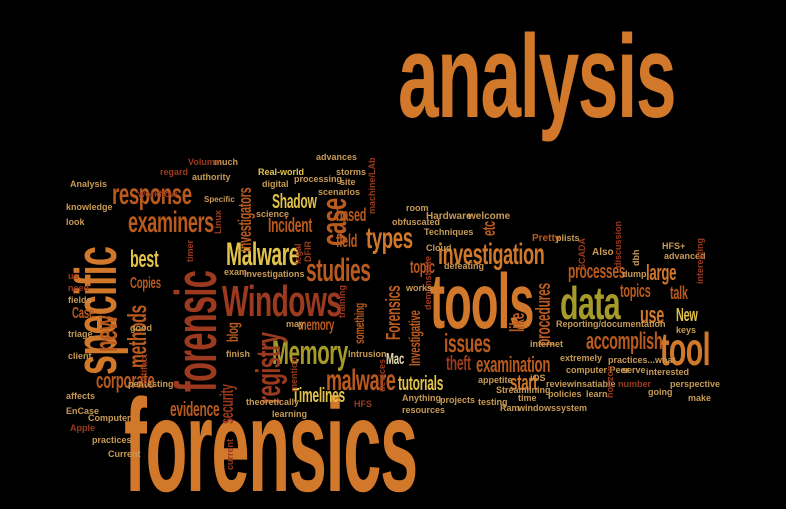  I want to click on word-memory-large: Memory, so click(310, 353).